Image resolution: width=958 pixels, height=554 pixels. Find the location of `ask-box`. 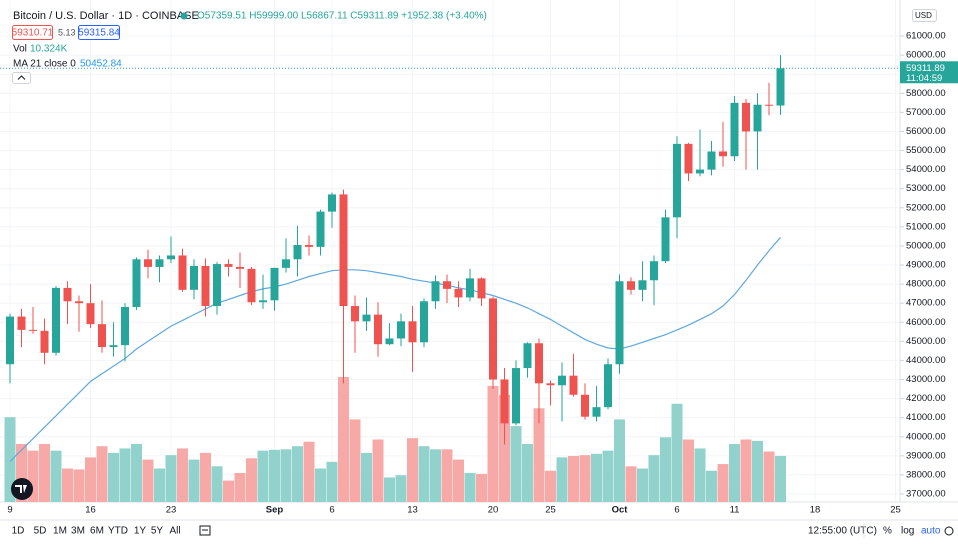

ask-box is located at coordinates (99, 32).